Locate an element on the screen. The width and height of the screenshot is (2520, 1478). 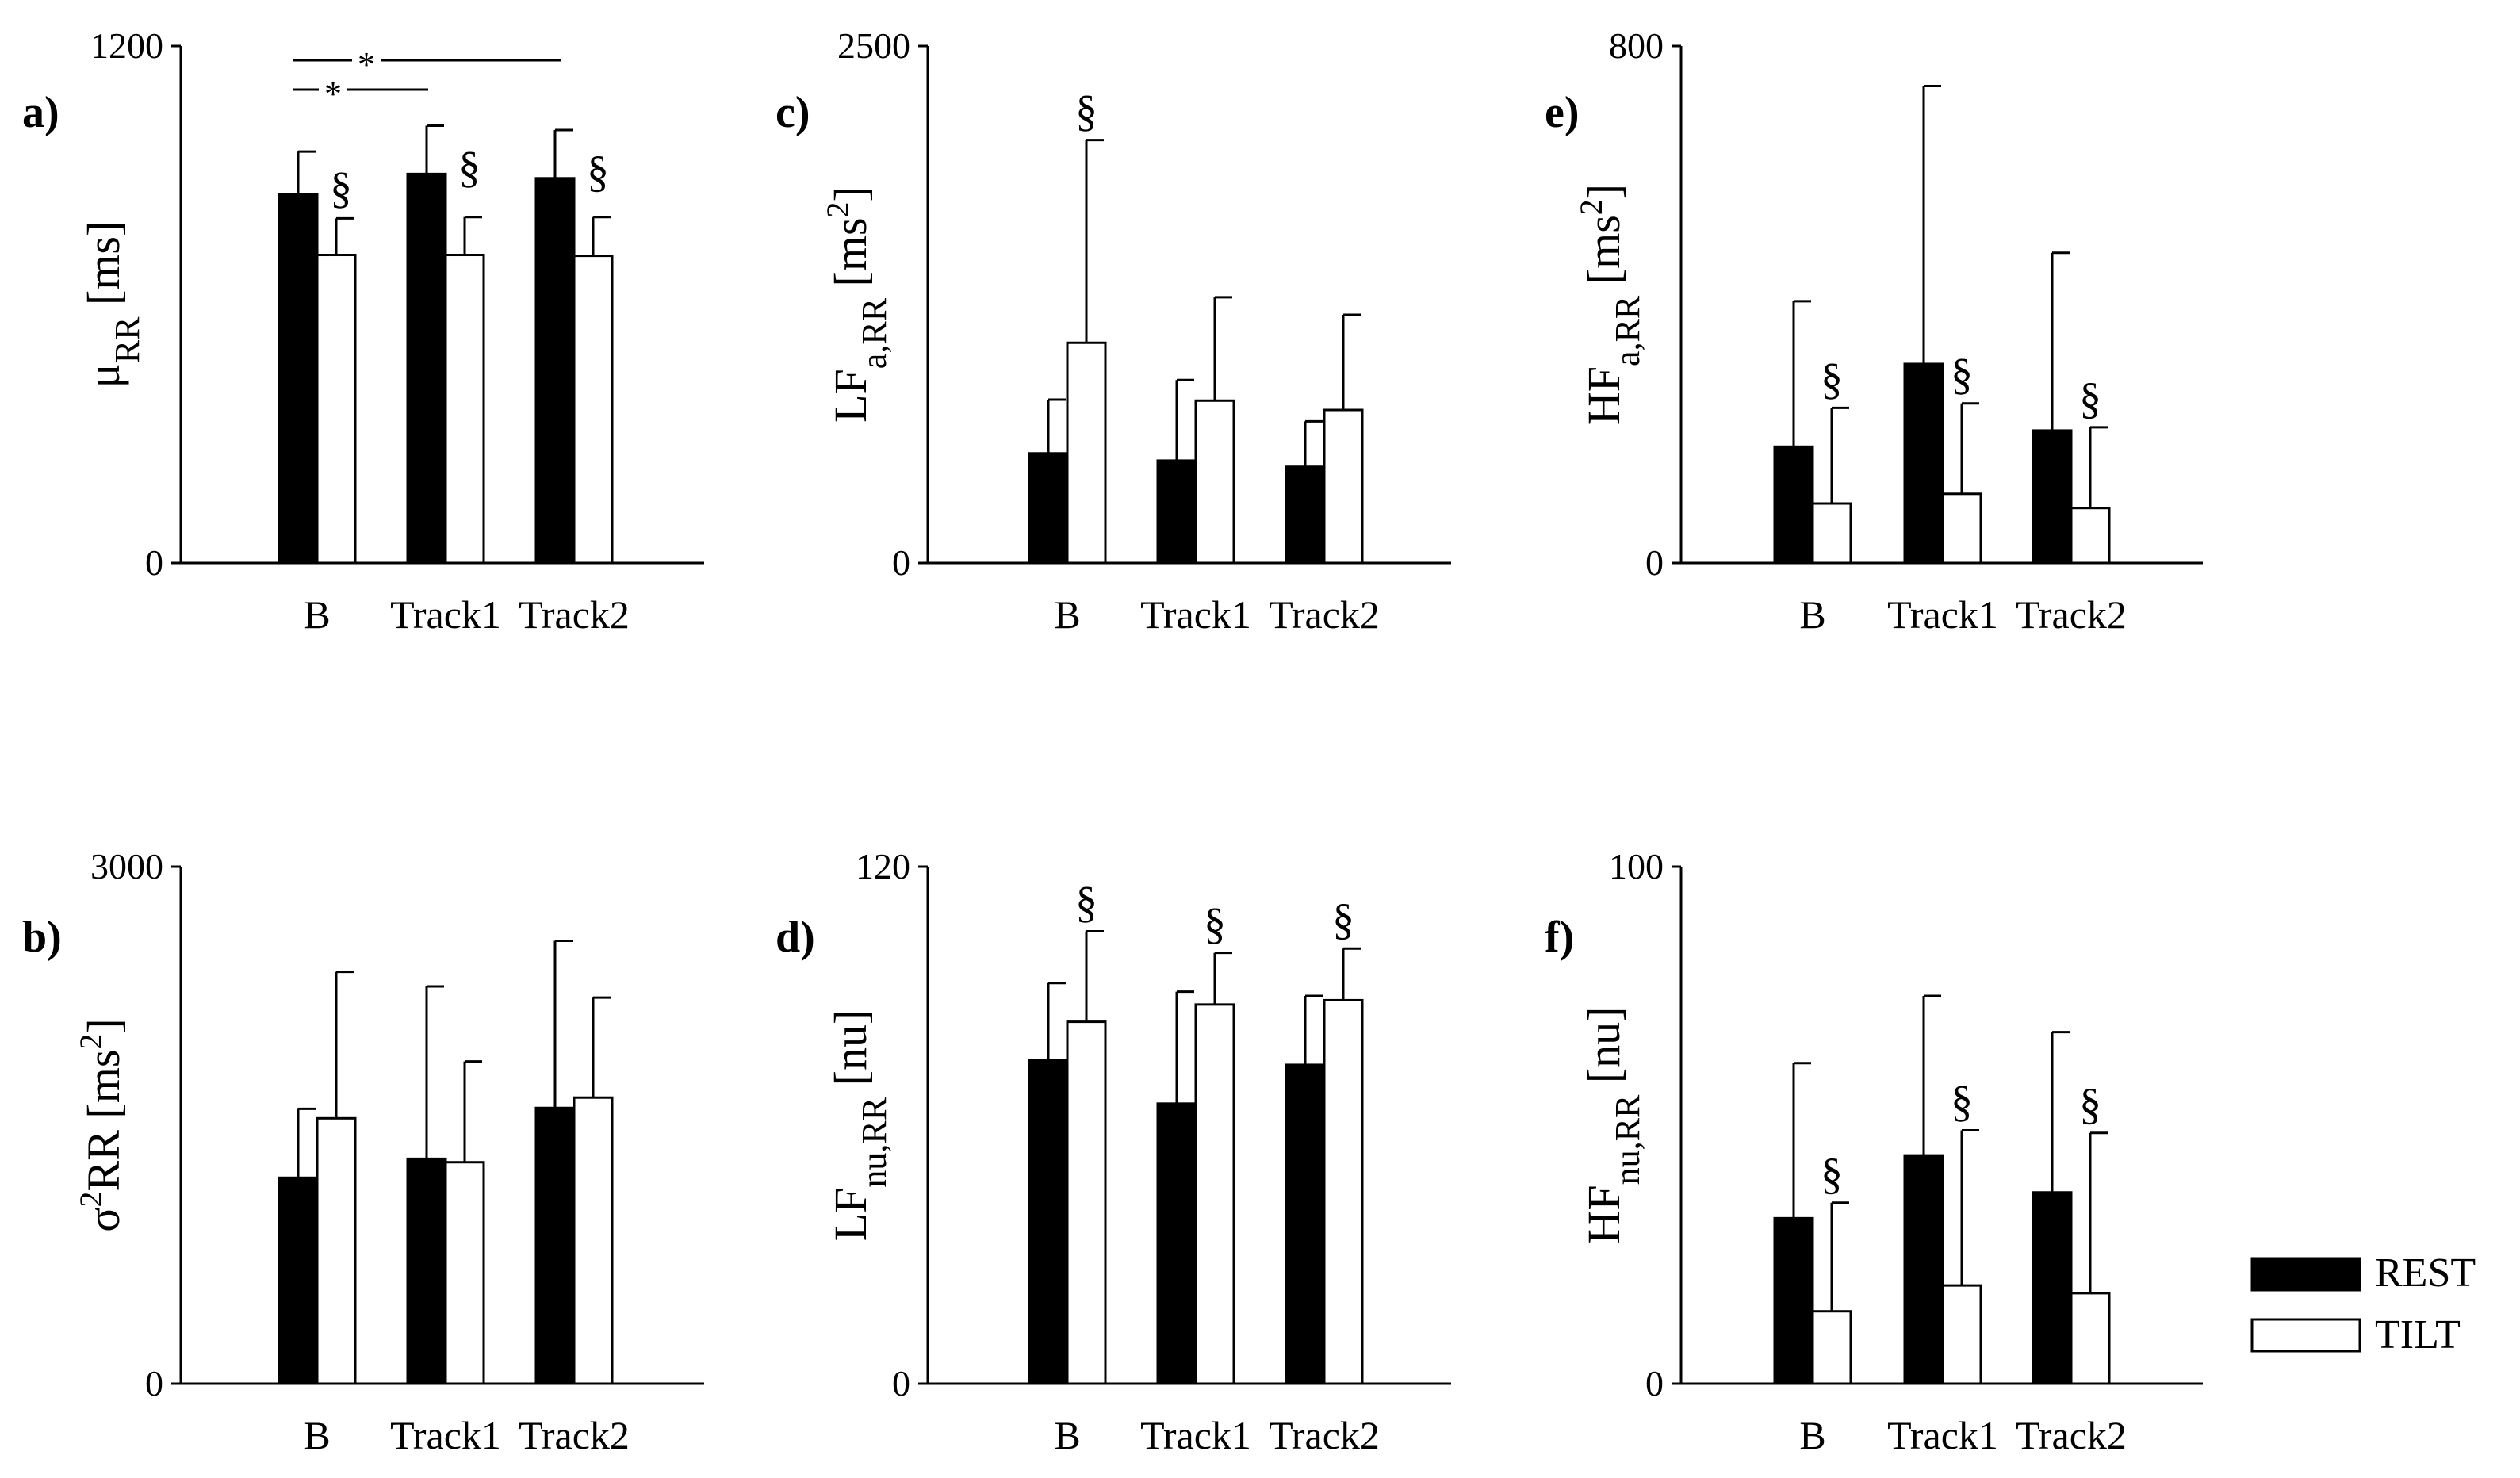
y-axis-label-sub: RR is located at coordinates (127, 339).